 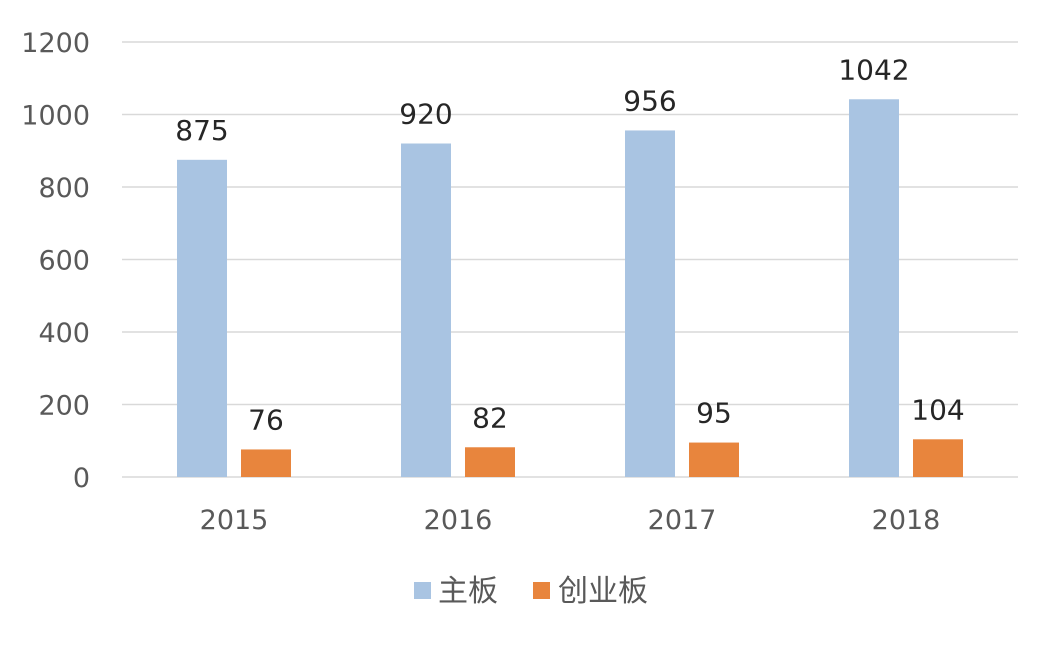 What do you see at coordinates (425, 114) in the screenshot?
I see `data-label: 920` at bounding box center [425, 114].